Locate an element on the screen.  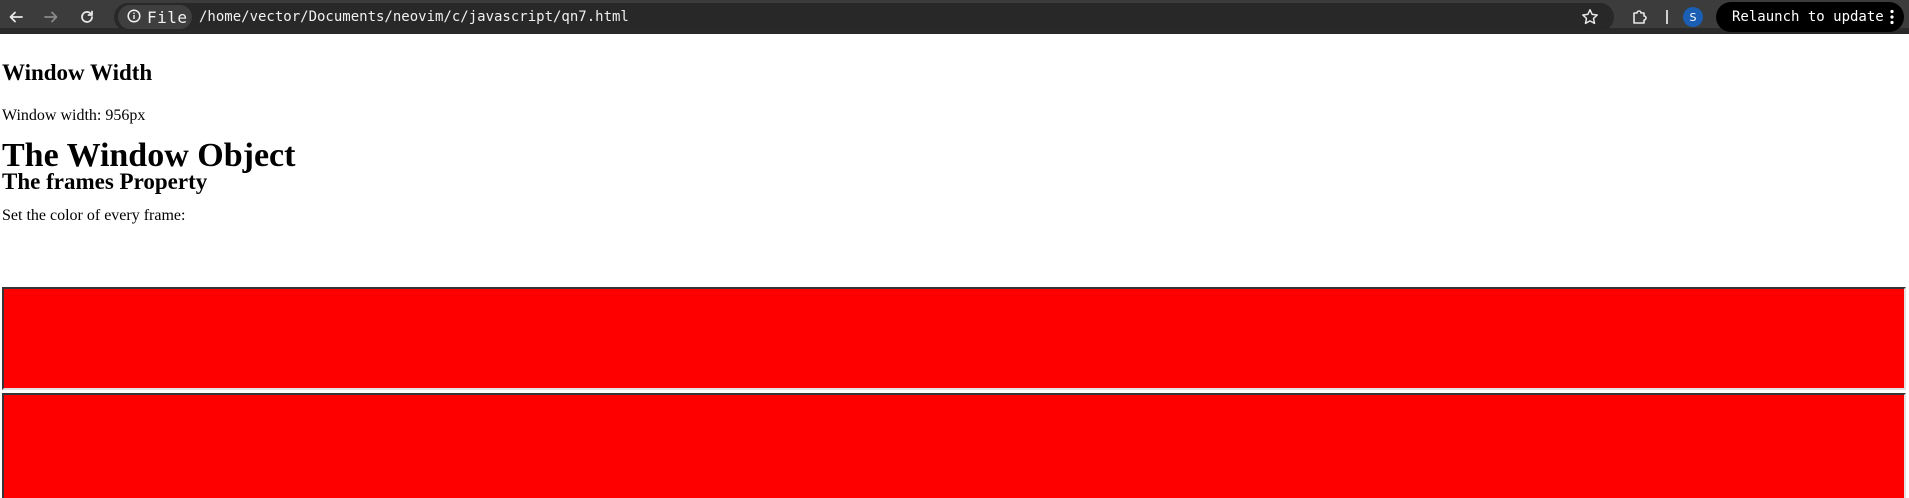
frames-instruction-text: Set the color of every frame: is located at coordinates (94, 215).